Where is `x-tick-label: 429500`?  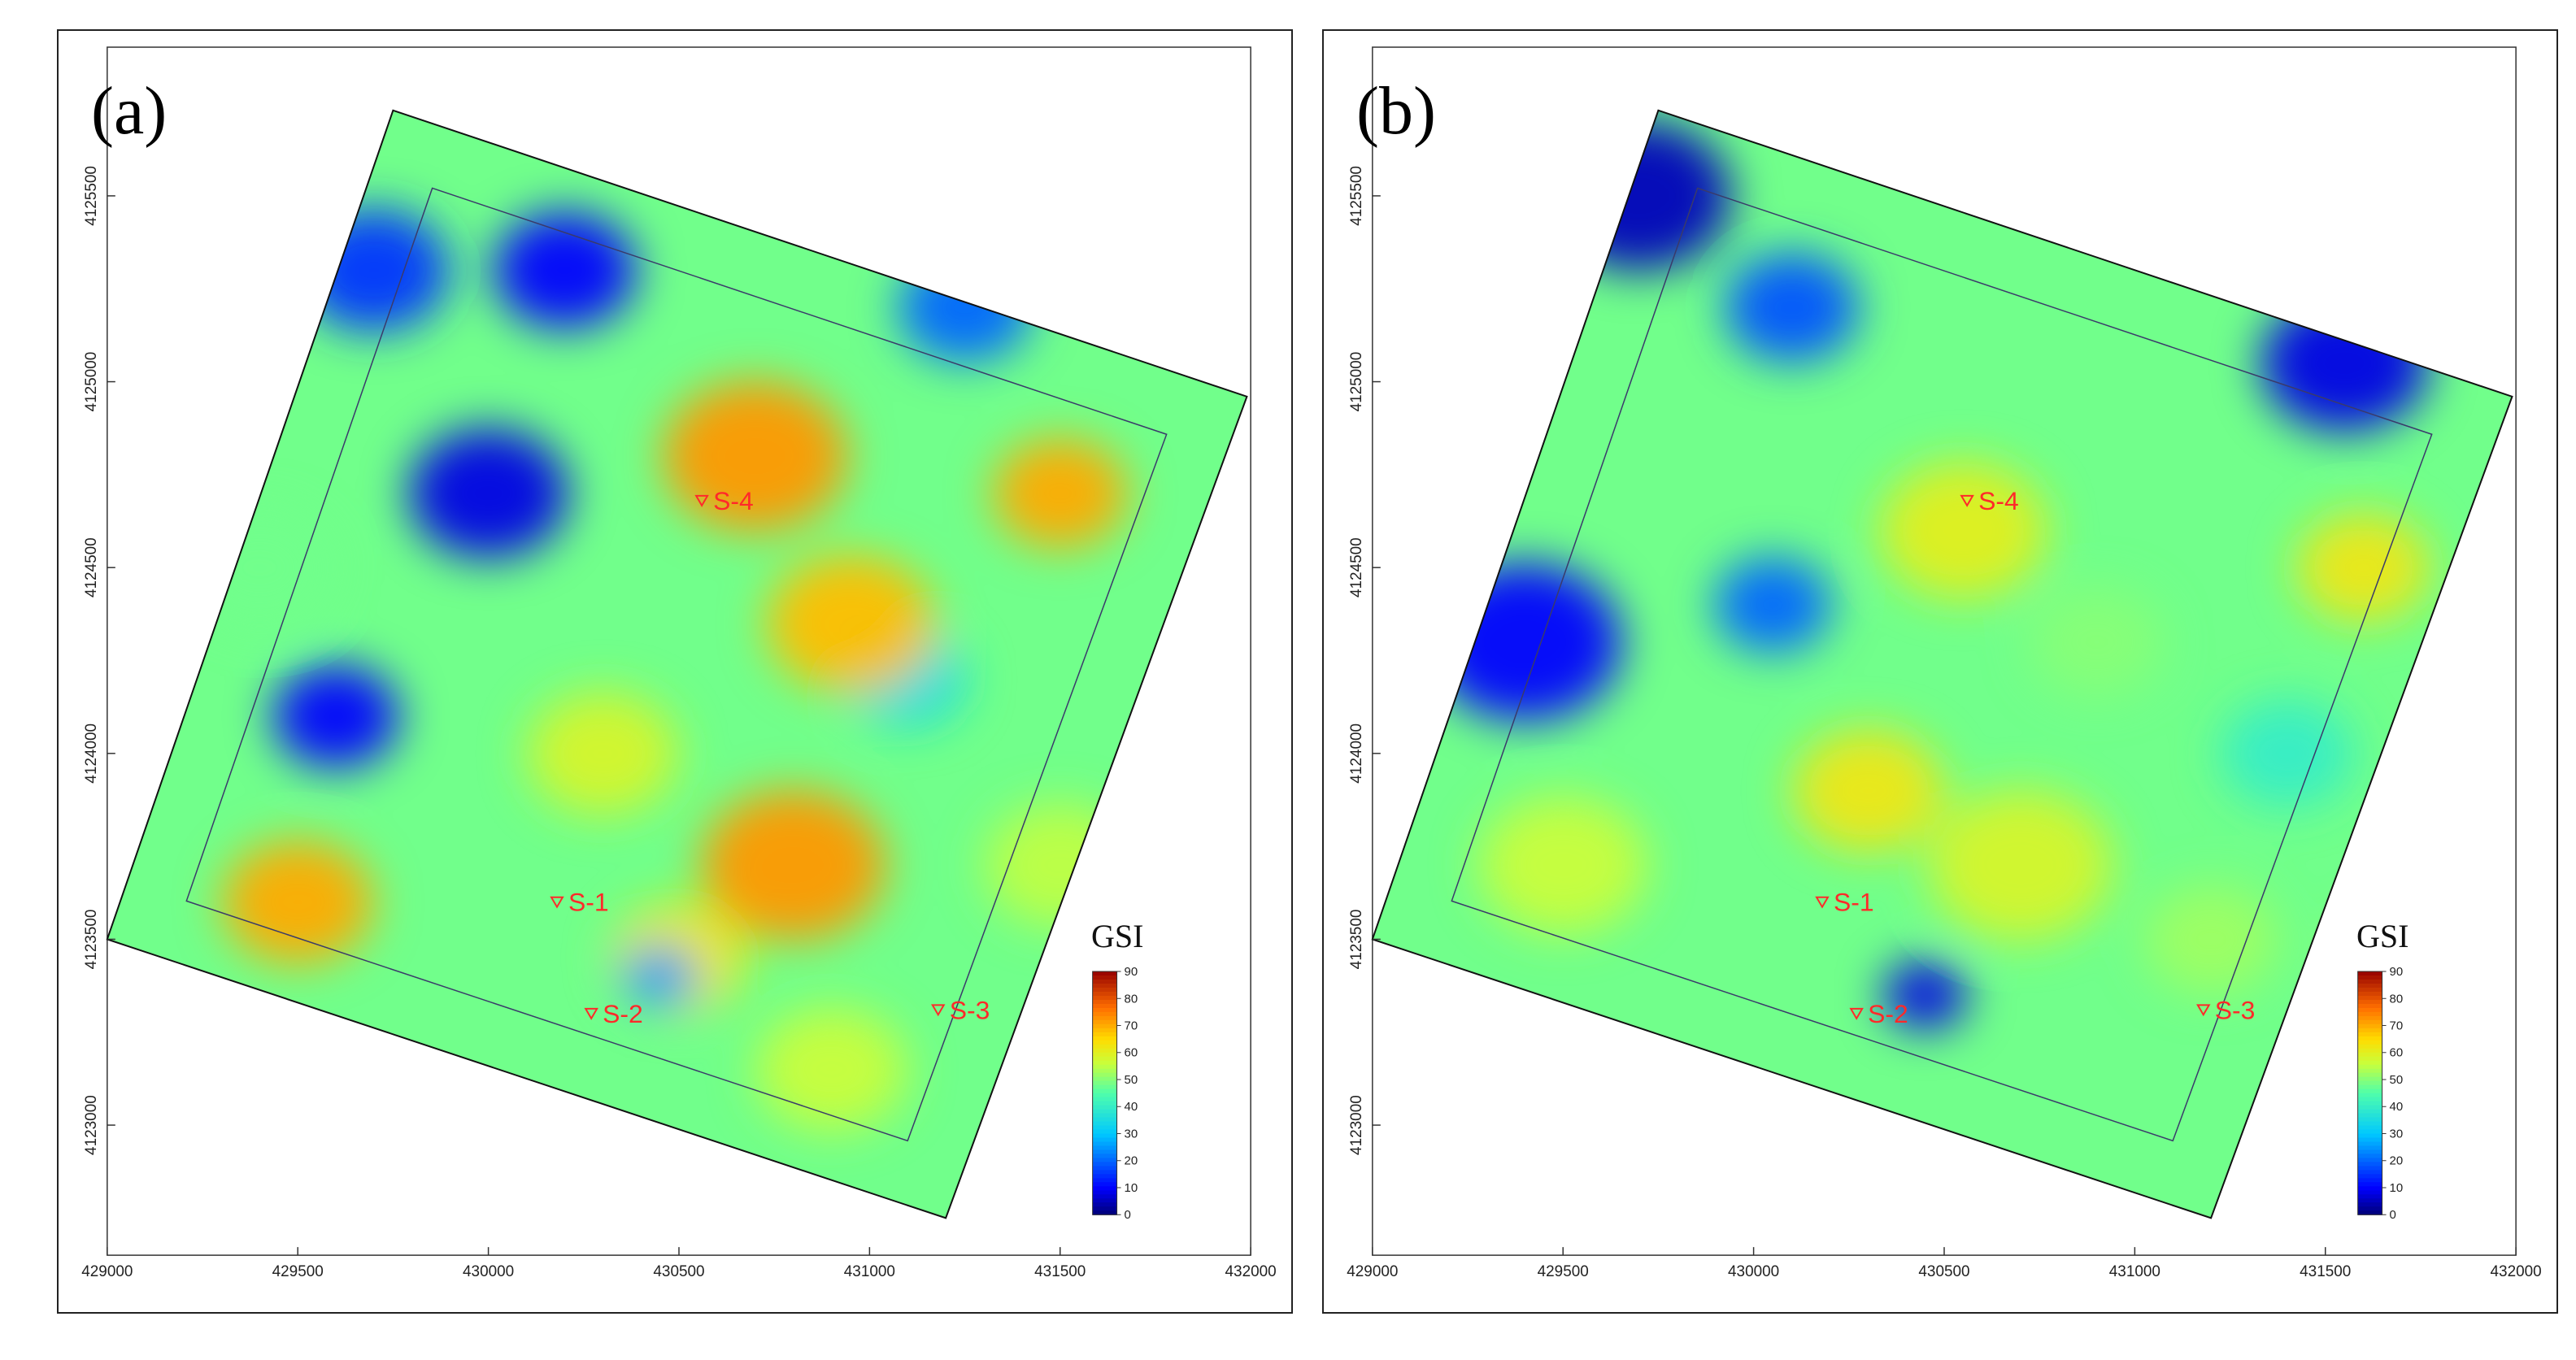
x-tick-label: 429500 is located at coordinates (1563, 1272).